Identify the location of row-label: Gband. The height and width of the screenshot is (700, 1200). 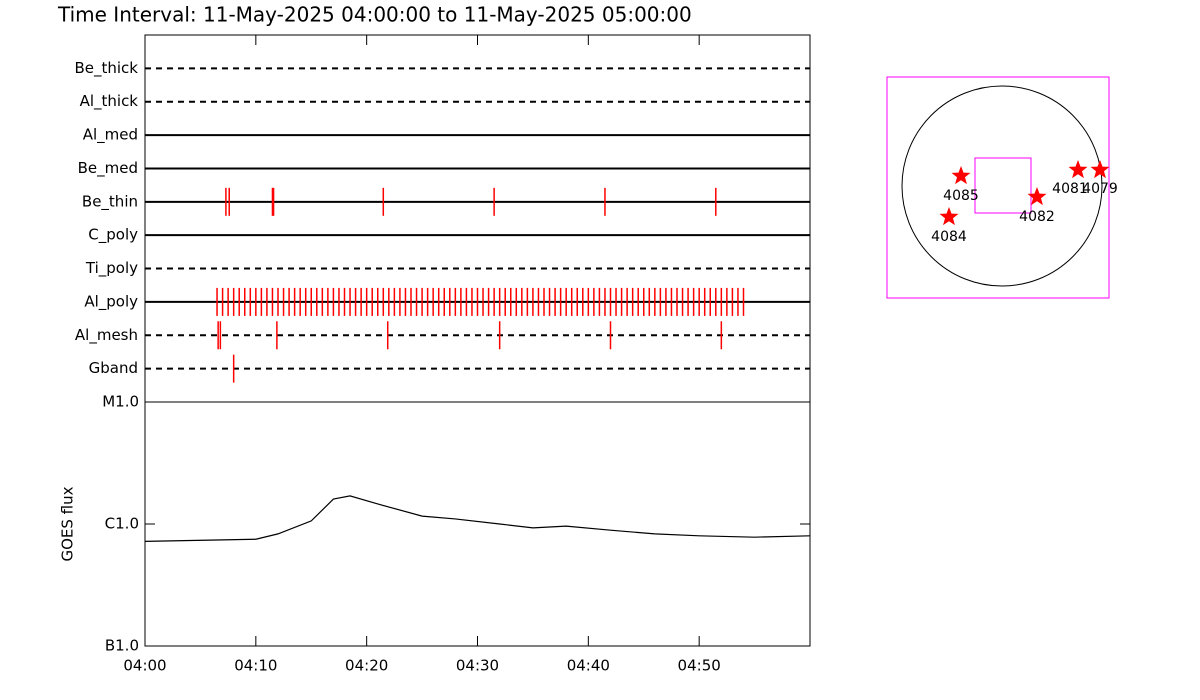
(113, 368).